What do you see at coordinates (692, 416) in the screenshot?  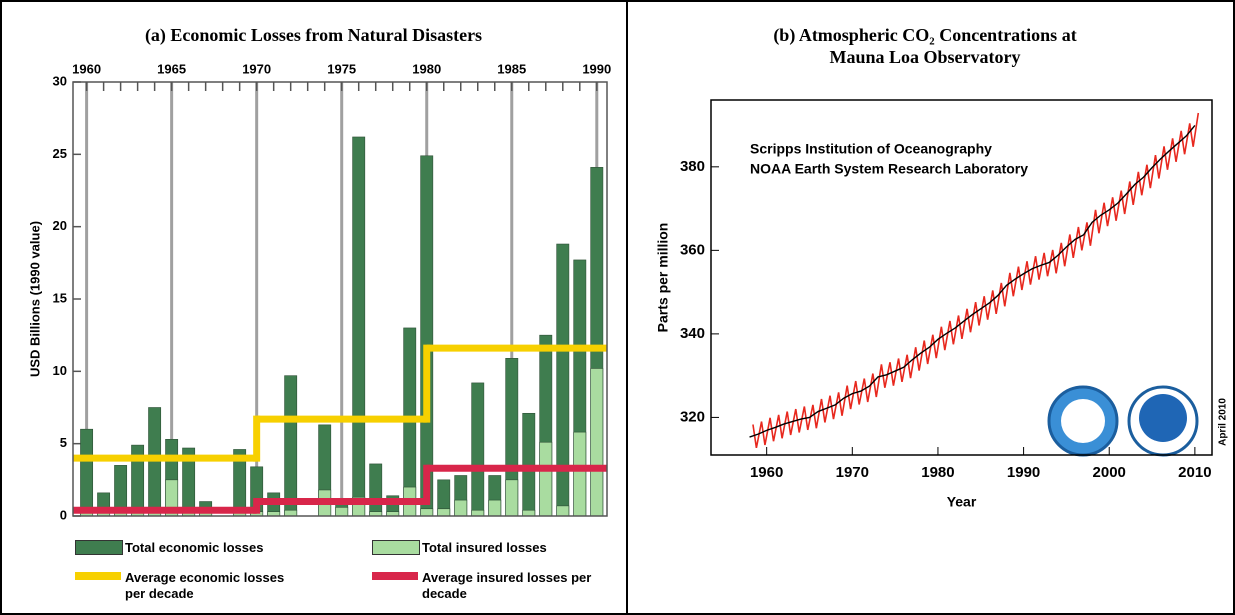 I see `y-tick-label: 320` at bounding box center [692, 416].